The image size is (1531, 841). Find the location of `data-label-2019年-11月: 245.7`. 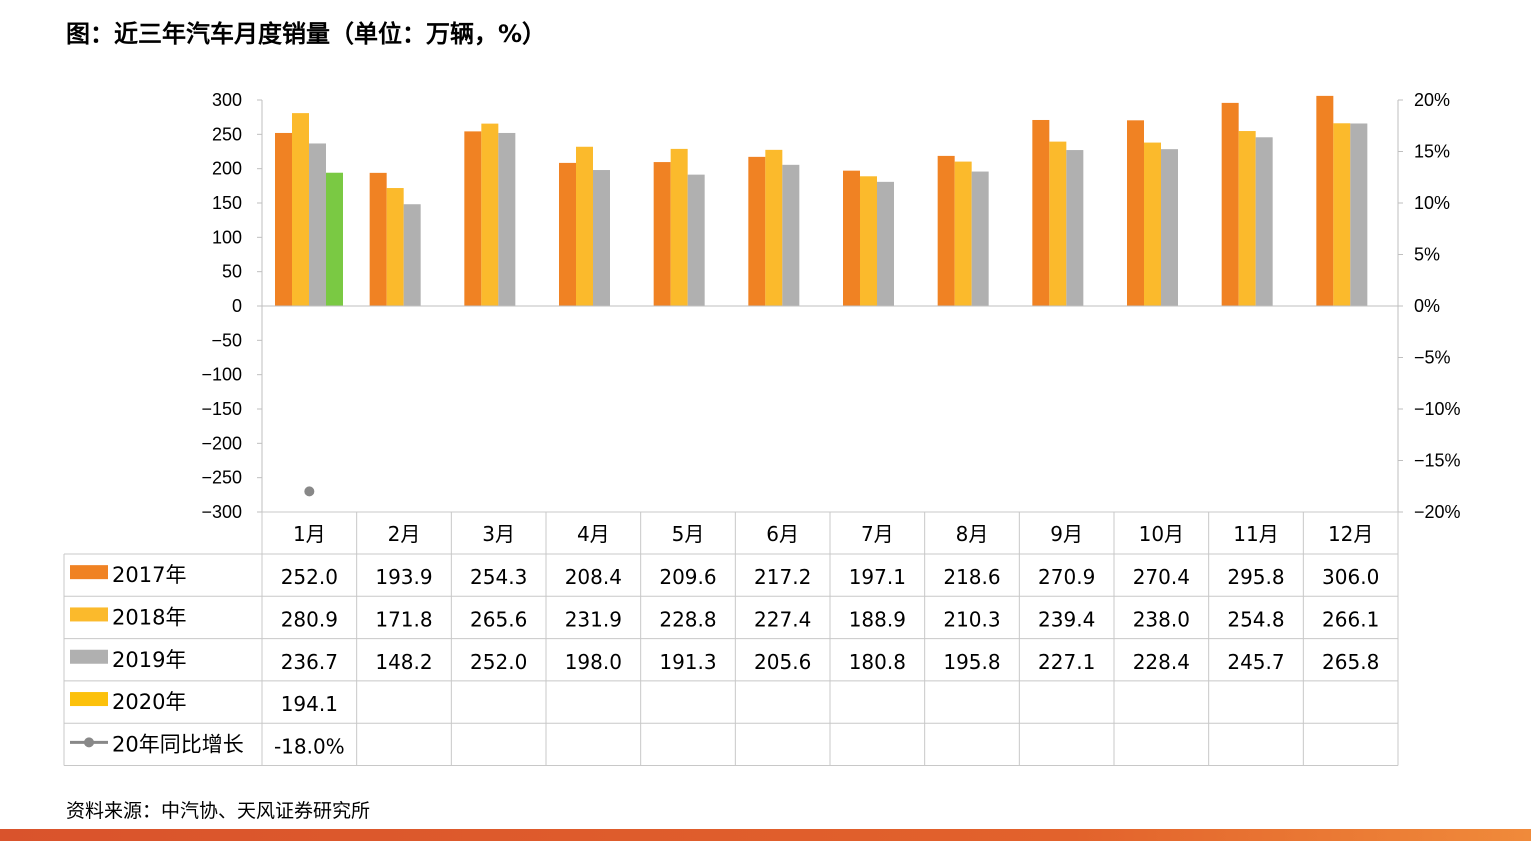

data-label-2019年-11月: 245.7 is located at coordinates (1255, 662).